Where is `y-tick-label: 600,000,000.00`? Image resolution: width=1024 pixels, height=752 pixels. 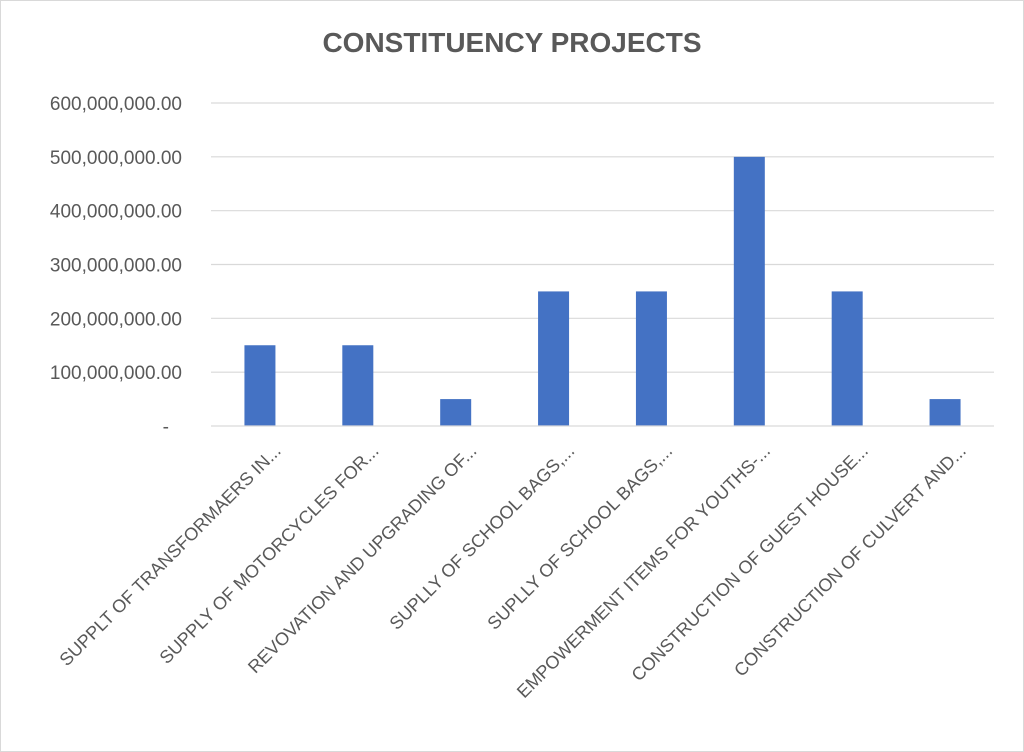
y-tick-label: 600,000,000.00 is located at coordinates (116, 104).